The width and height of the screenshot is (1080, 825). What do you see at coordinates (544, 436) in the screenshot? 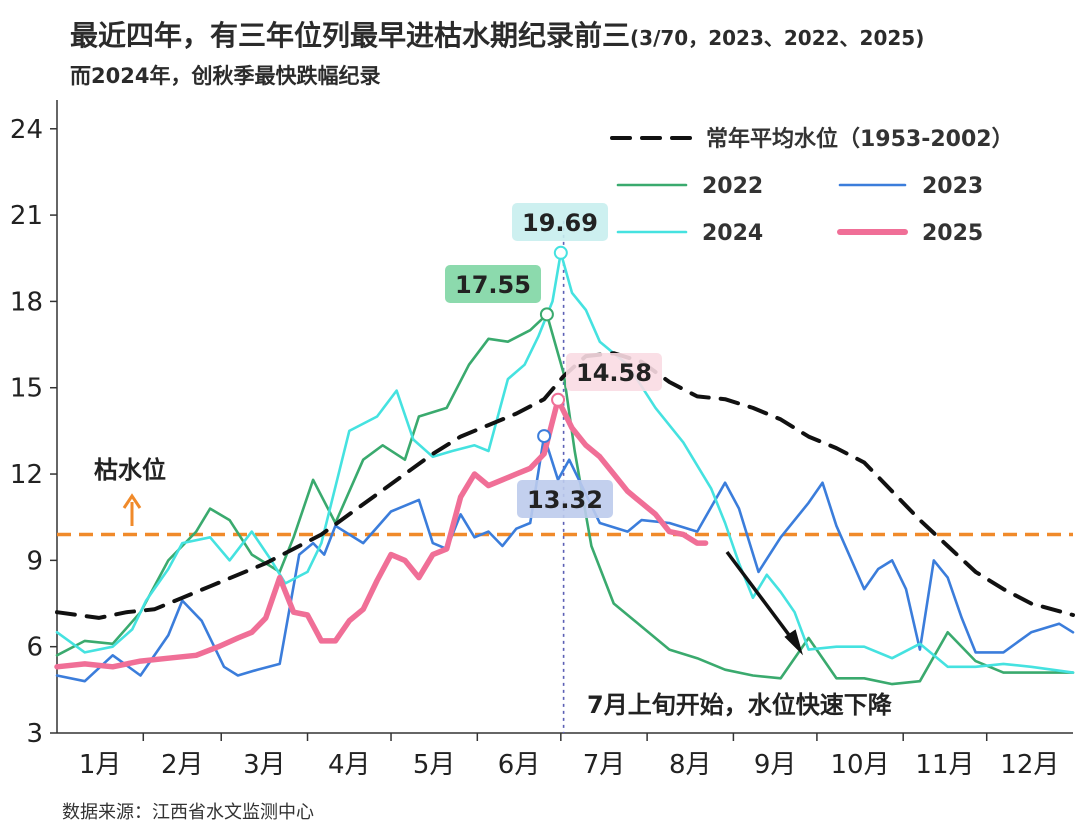
I see `peak-marker-2023` at bounding box center [544, 436].